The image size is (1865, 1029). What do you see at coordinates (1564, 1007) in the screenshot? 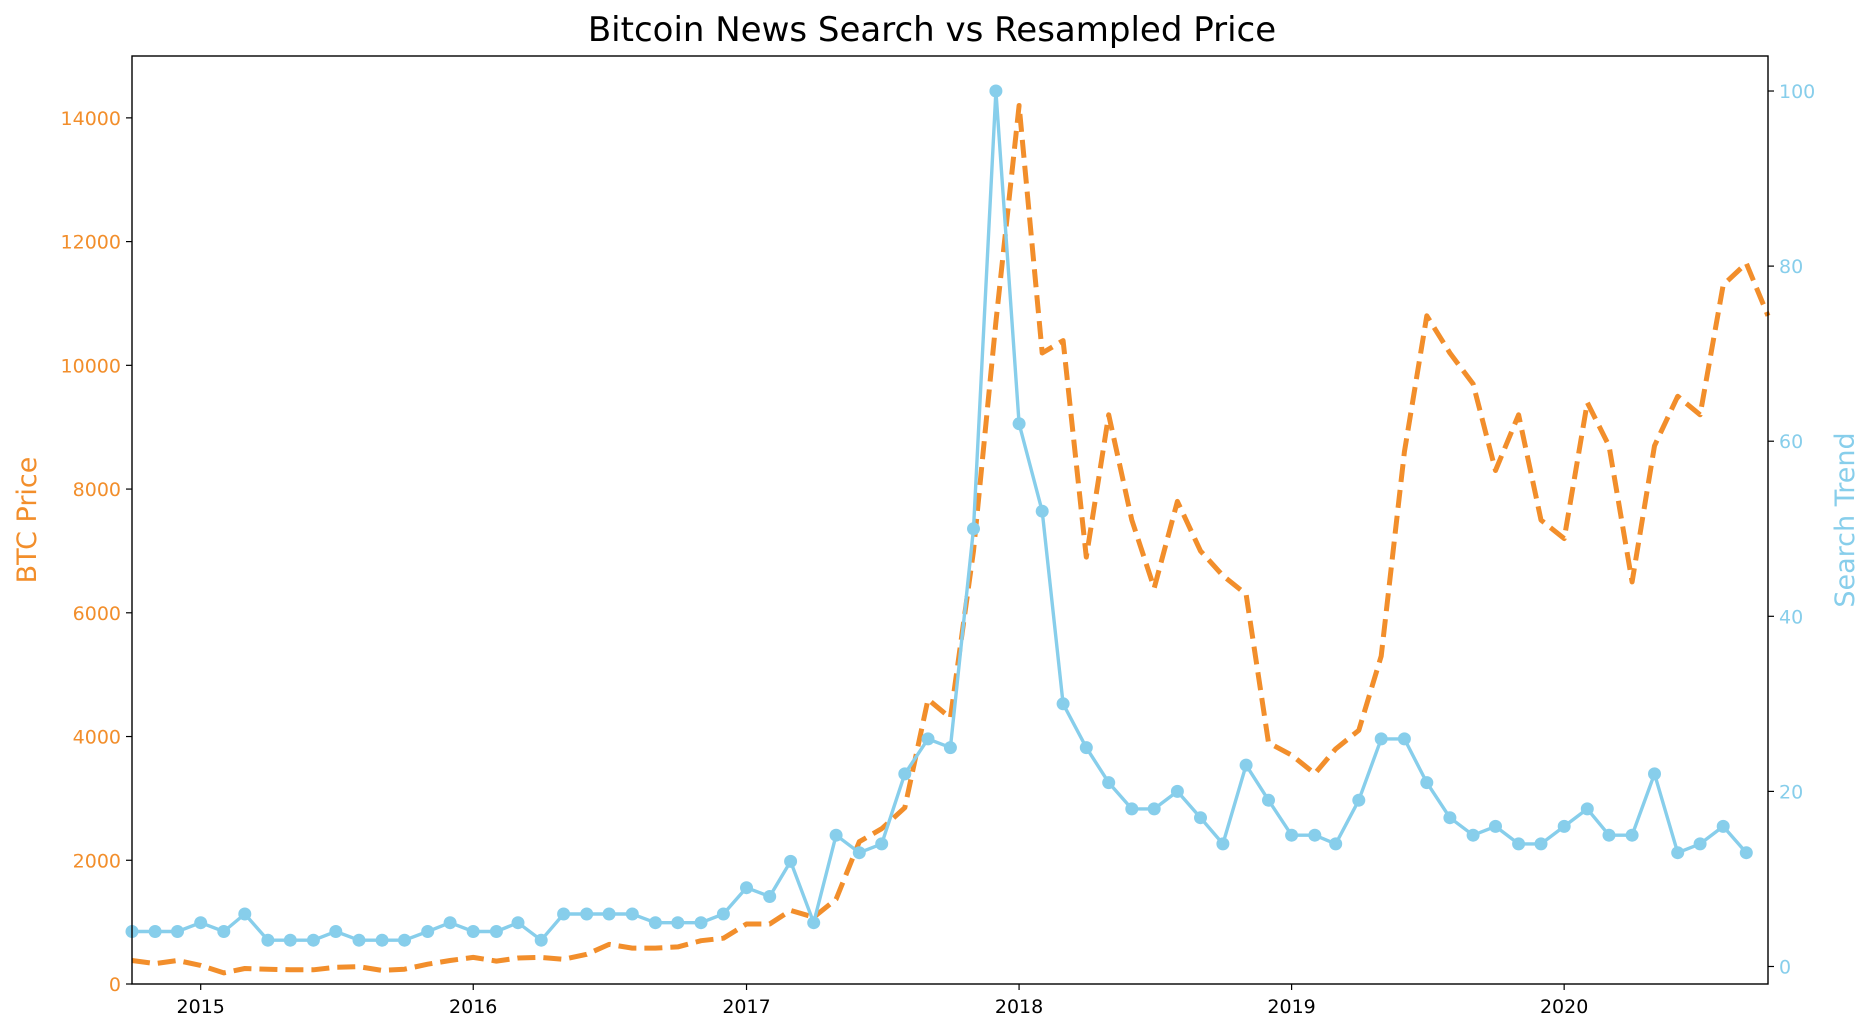
I see `x-tick-label: 2020` at bounding box center [1564, 1007].